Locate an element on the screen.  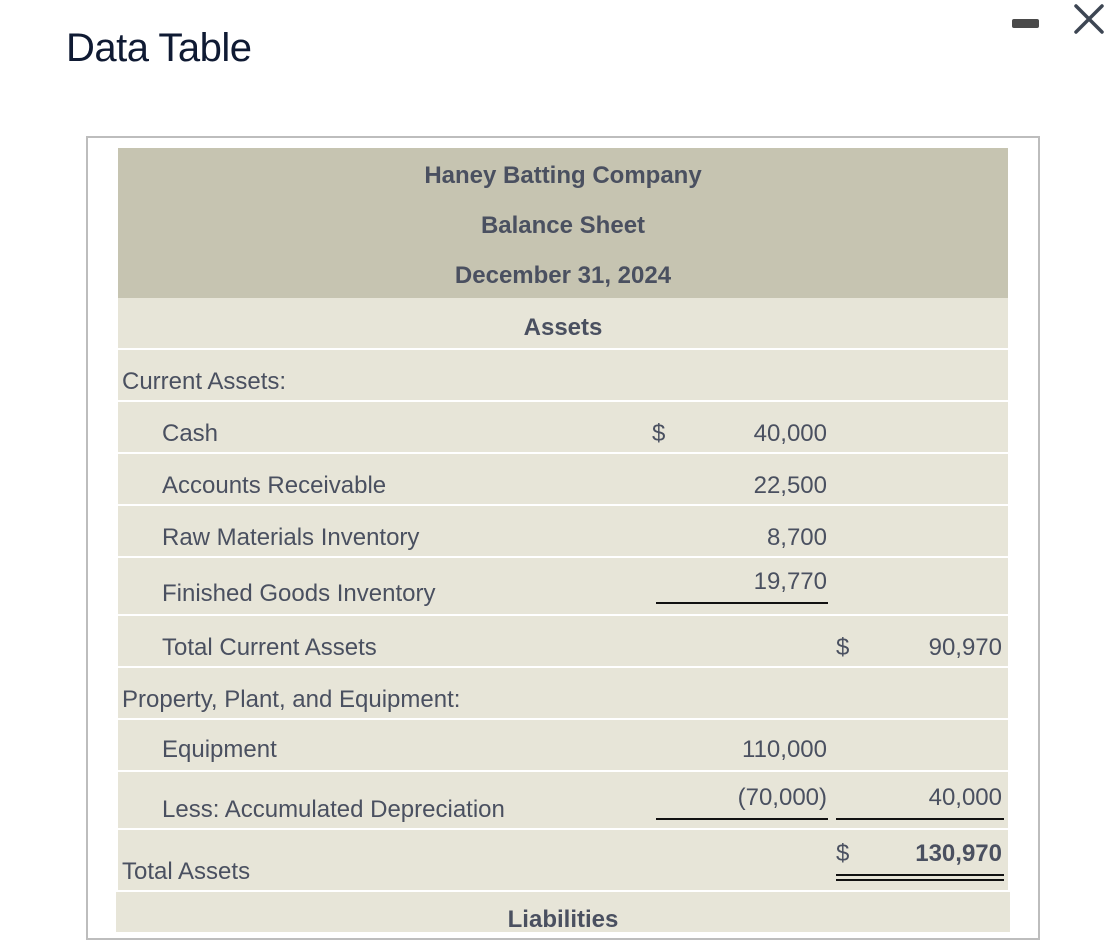
double-underline-bottom is located at coordinates (920, 880).